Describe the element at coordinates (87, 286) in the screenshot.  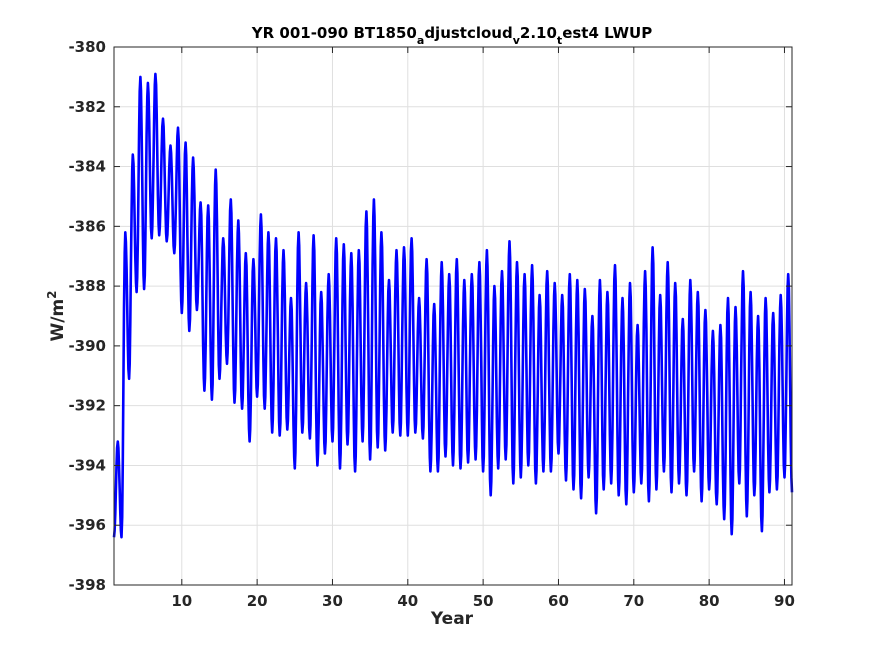
I see `y-tick-label: -388` at that location.